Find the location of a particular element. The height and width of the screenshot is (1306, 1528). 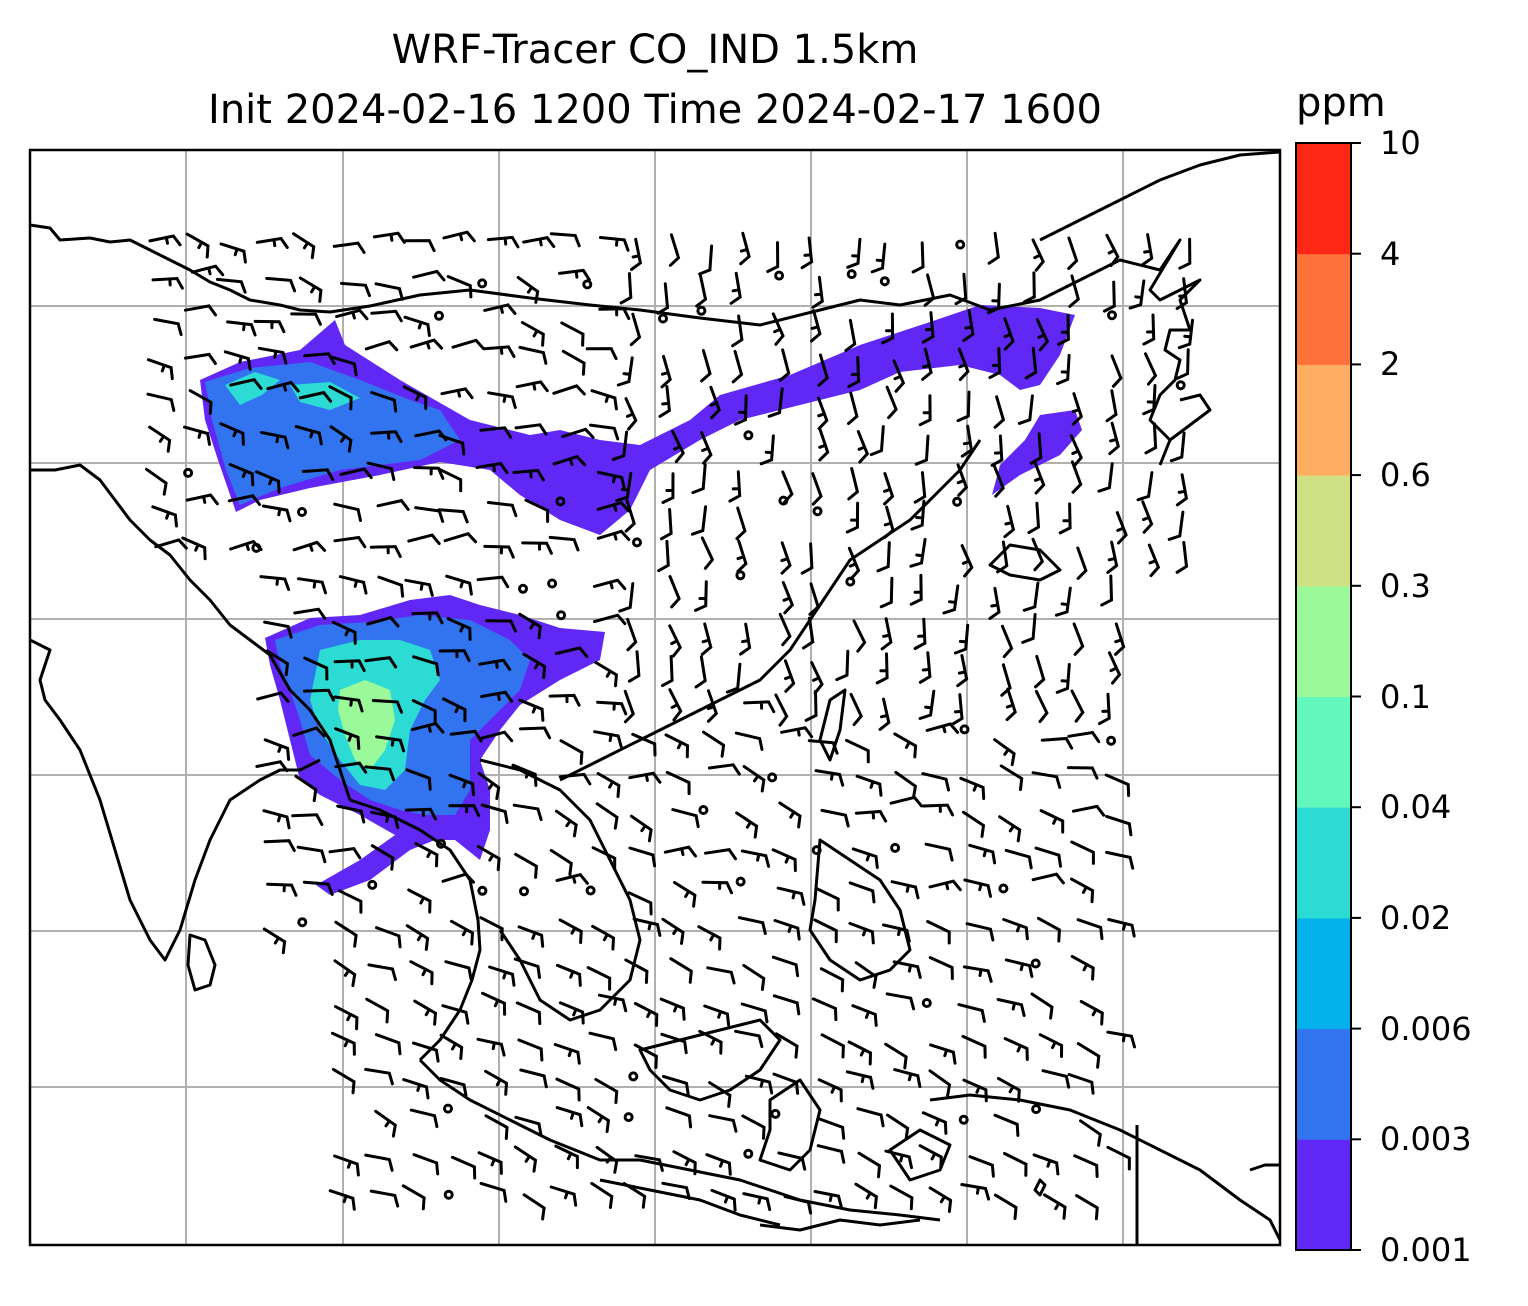

colorbar-segment is located at coordinates (1323, 1084).